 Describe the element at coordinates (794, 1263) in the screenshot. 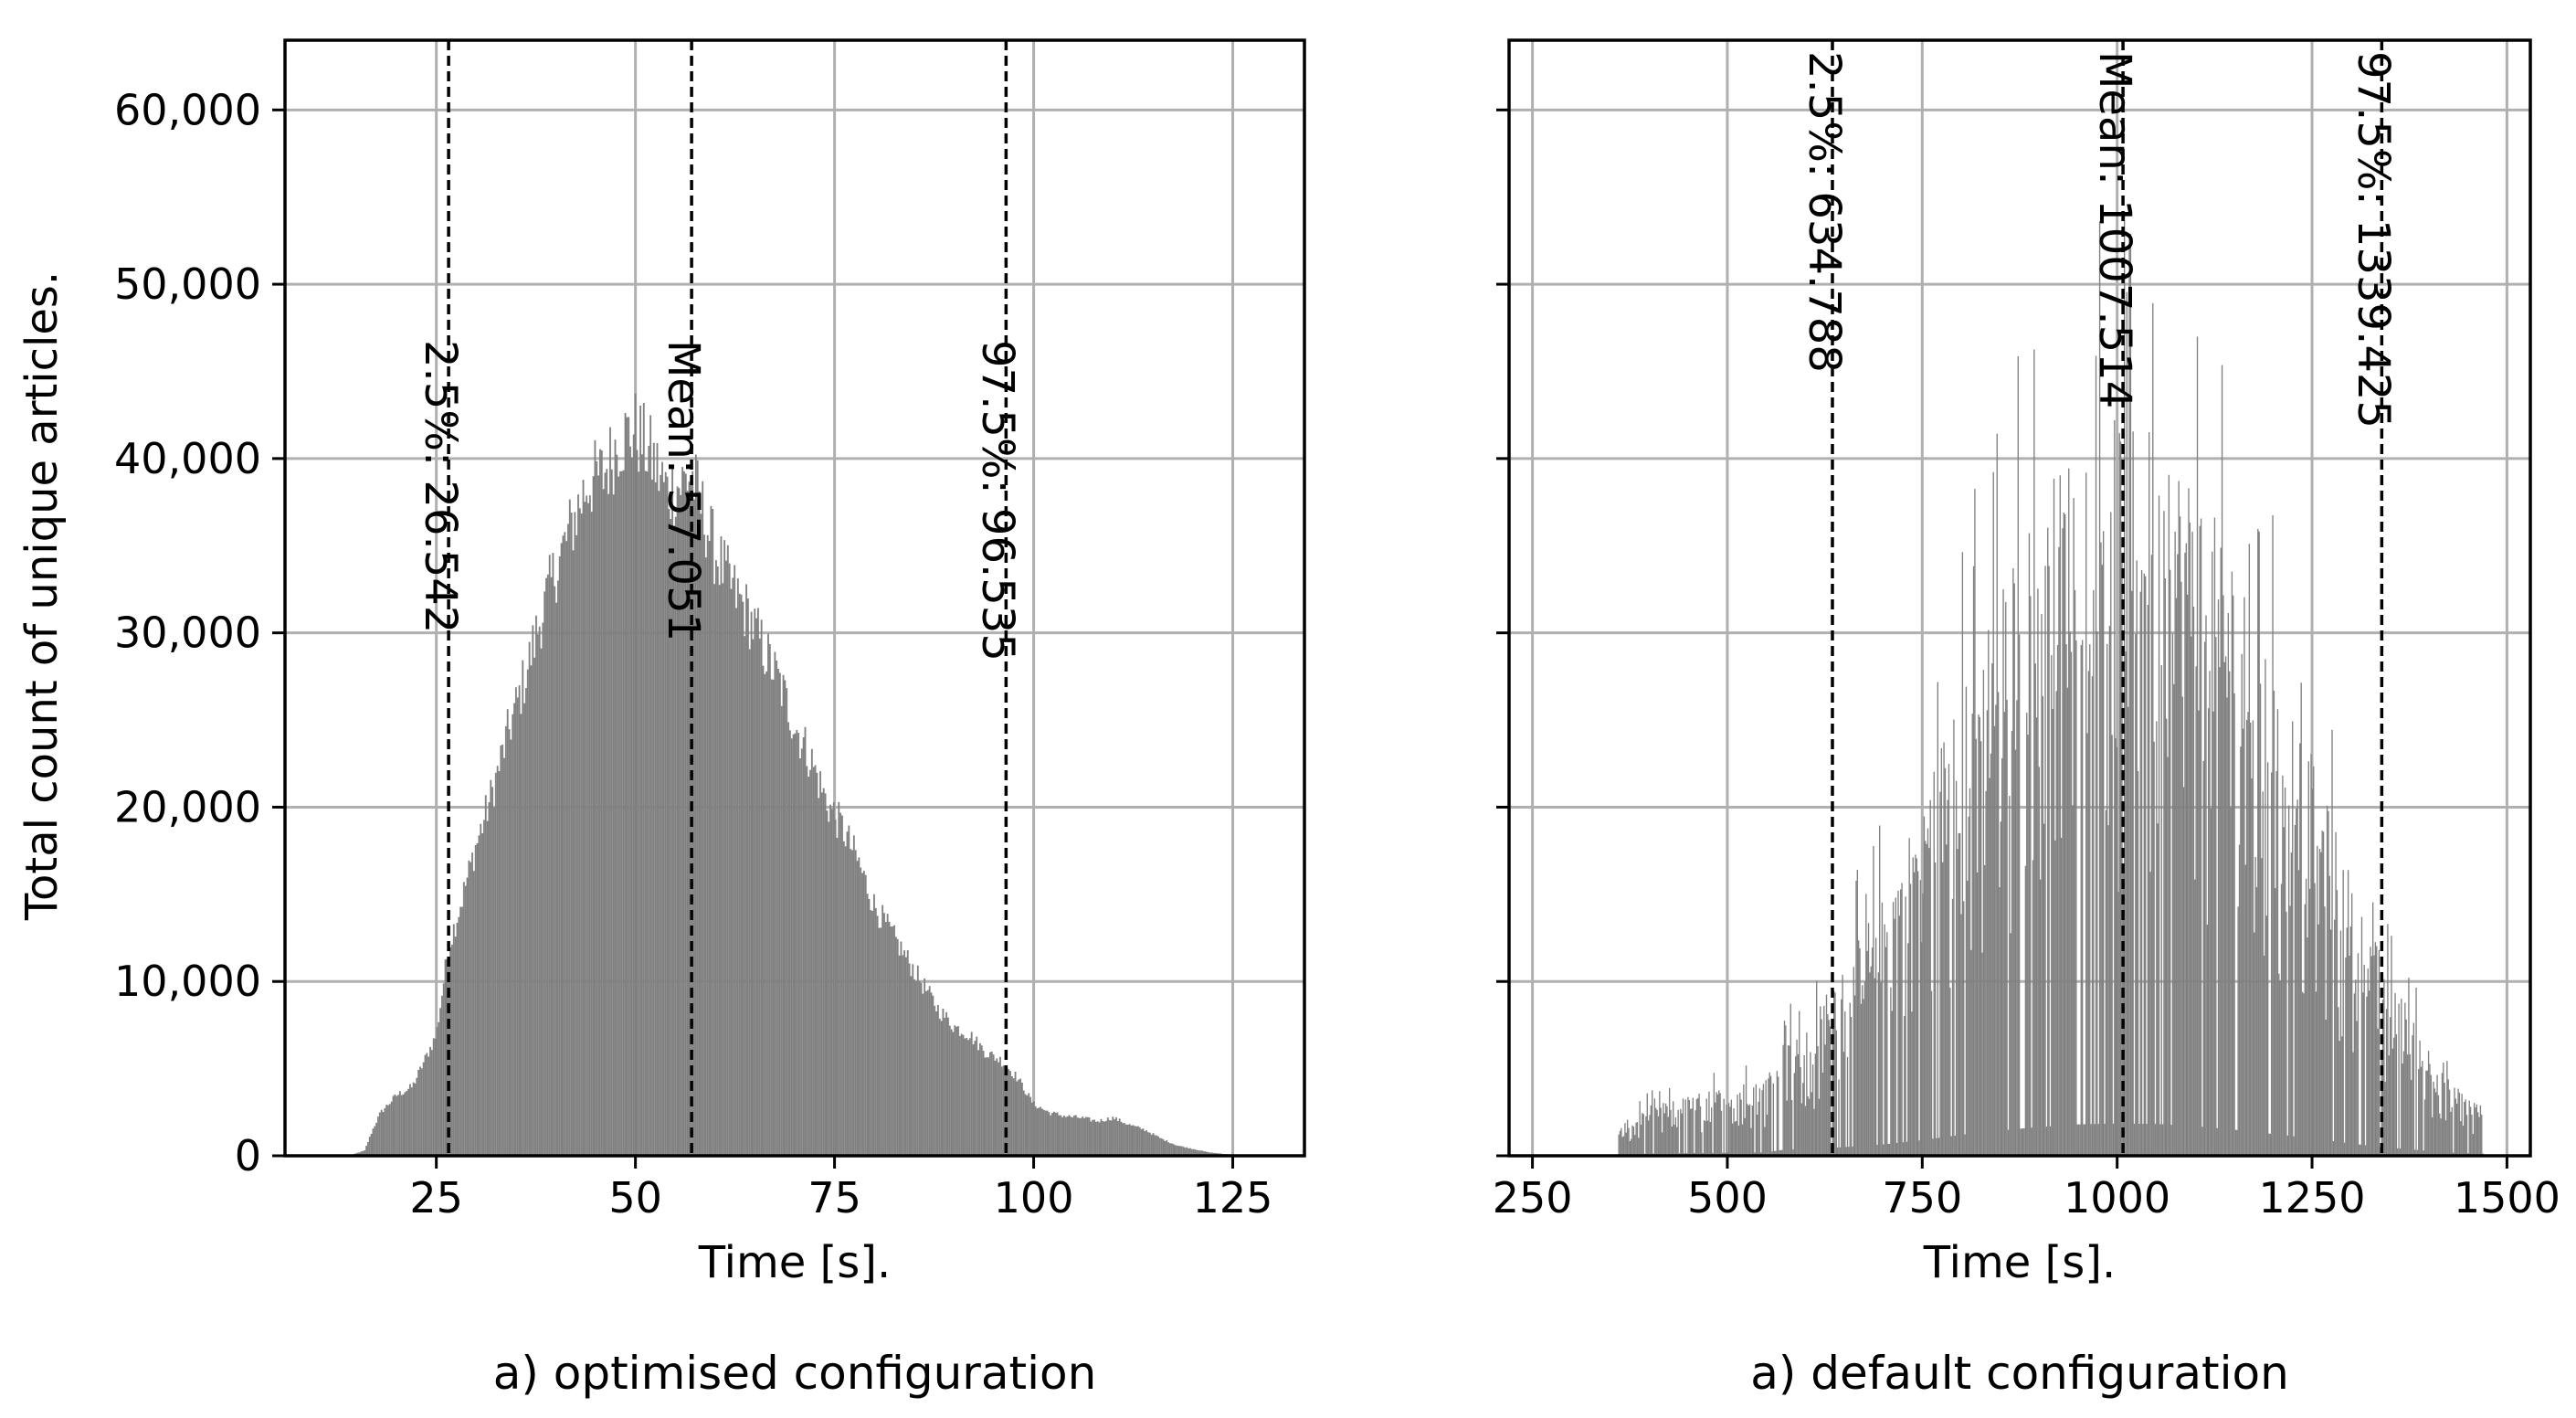

I see `opt-x-axis-label: Time [s].` at that location.